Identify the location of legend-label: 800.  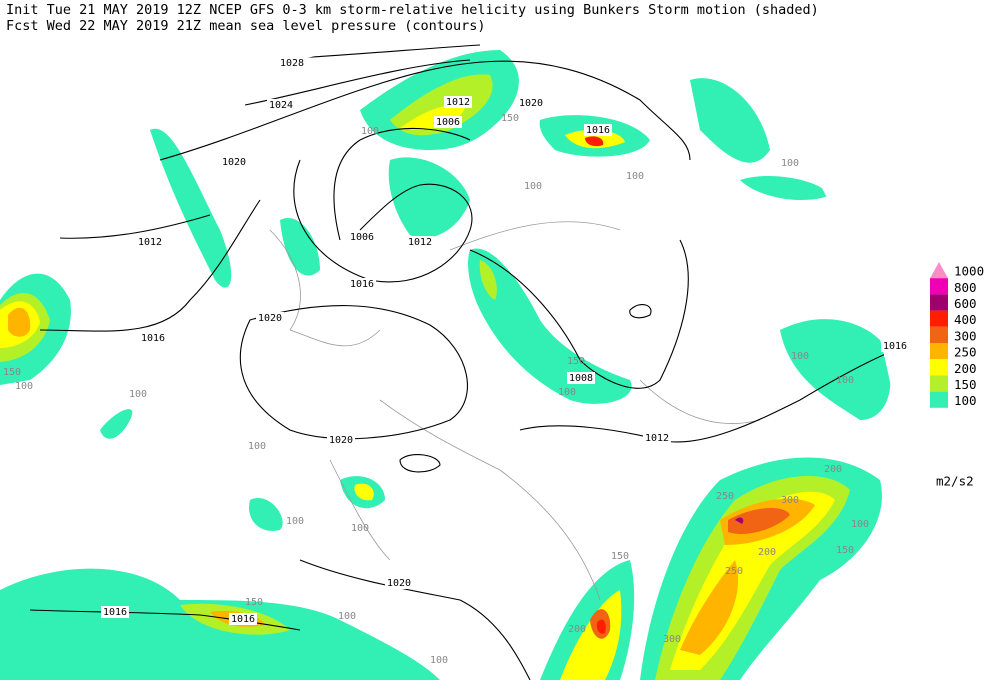
(965, 287).